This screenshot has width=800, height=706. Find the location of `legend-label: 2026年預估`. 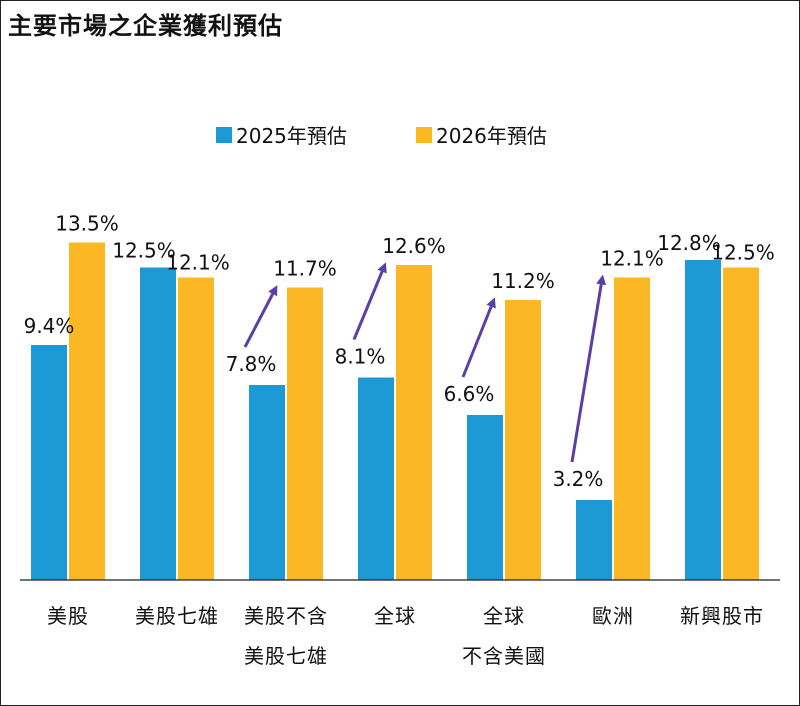

legend-label: 2026年預估 is located at coordinates (491, 136).